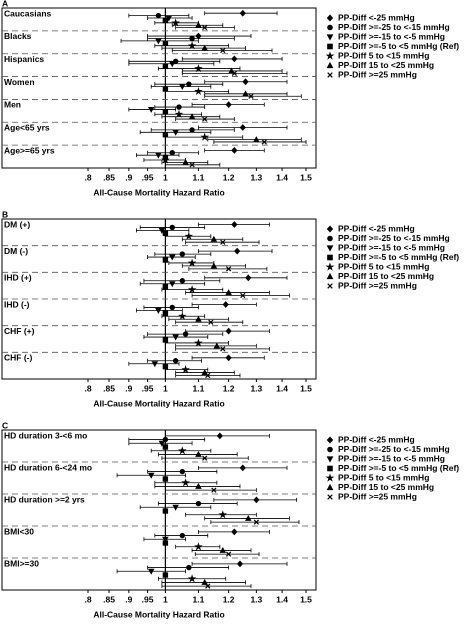 The image size is (474, 636). Describe the element at coordinates (282, 388) in the screenshot. I see `x-tick-label: 1.4` at that location.